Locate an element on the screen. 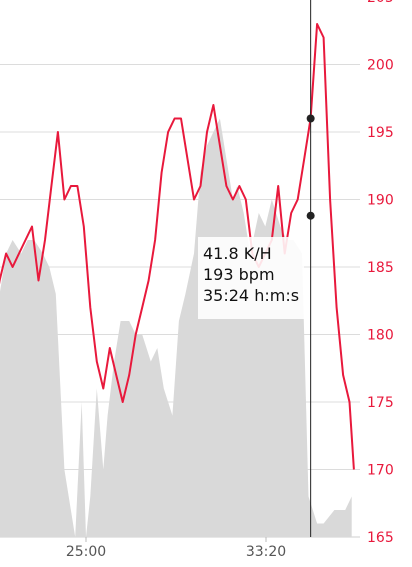 This screenshot has width=412, height=567. y-tick-label: 170 is located at coordinates (380, 471).